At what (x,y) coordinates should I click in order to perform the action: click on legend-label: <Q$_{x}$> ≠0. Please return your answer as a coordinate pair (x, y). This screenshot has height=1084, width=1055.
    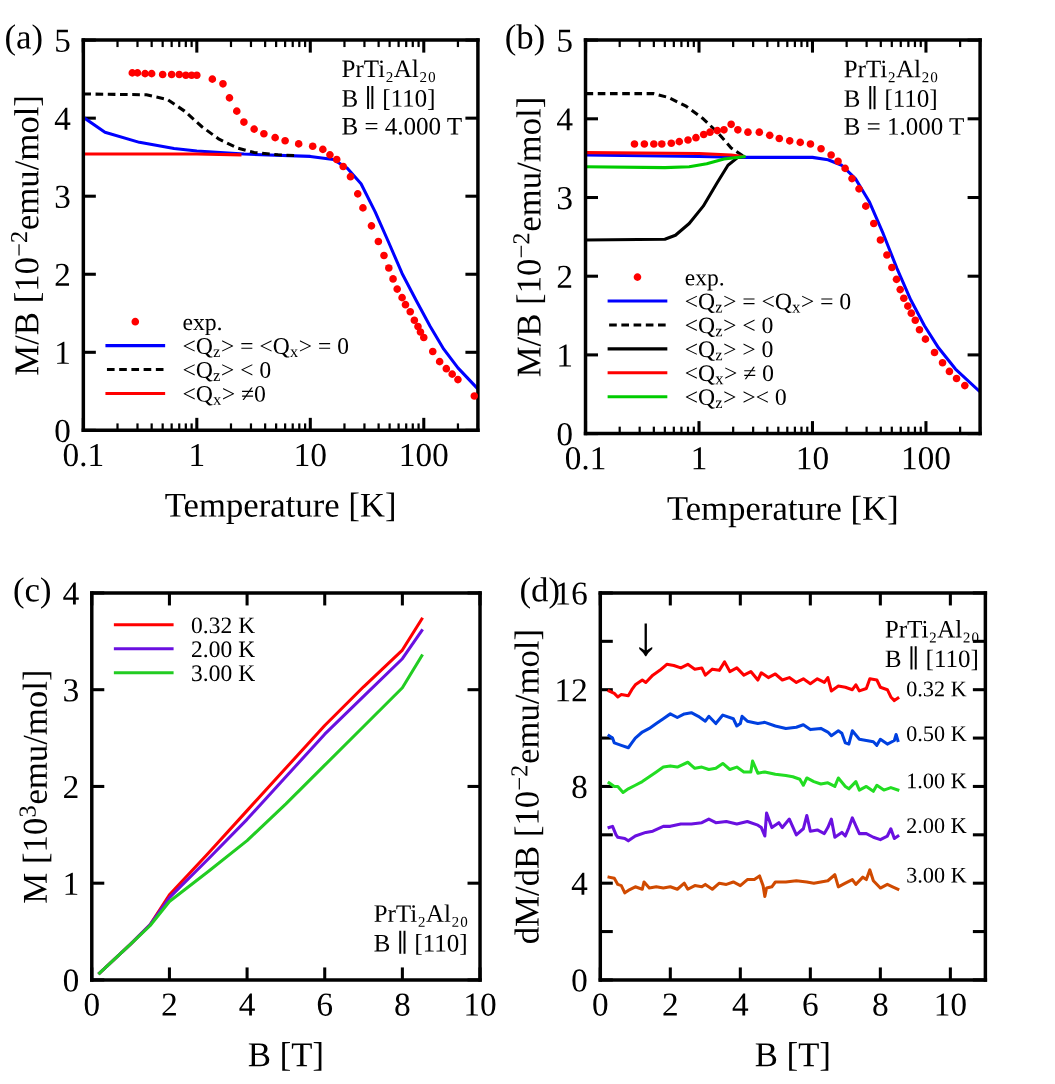
    Looking at the image, I should click on (224, 395).